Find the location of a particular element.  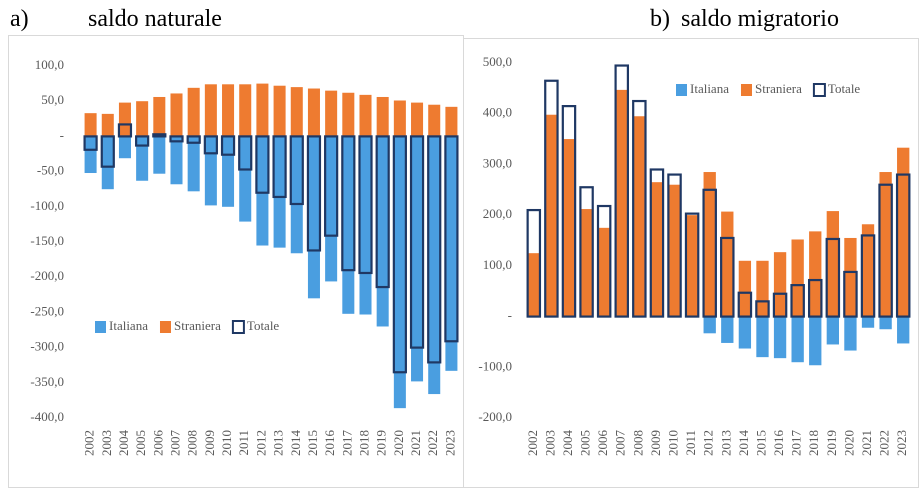

x-tick-label: 2005 is located at coordinates (585, 443).